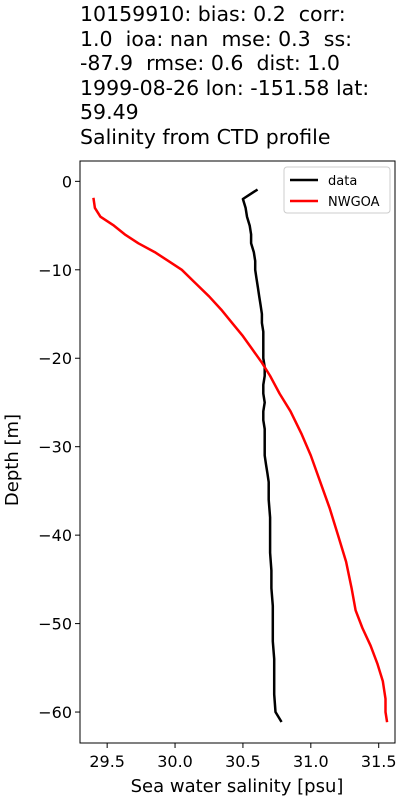  I want to click on y-tick-label: −20, so click(55, 358).